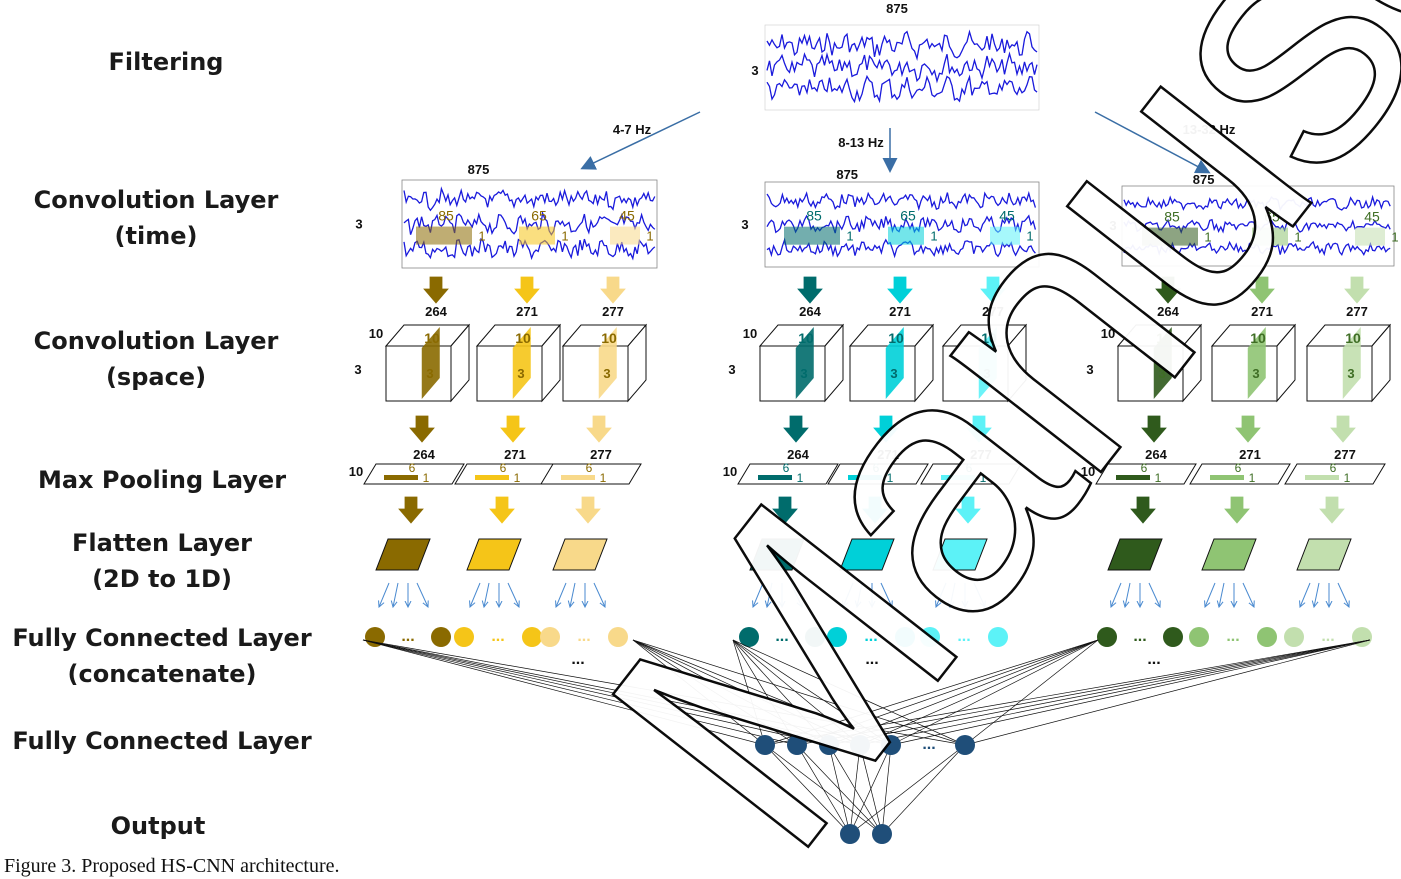  What do you see at coordinates (632, 129) in the screenshot?
I see `band-label-theta: 4-7 Hz` at bounding box center [632, 129].